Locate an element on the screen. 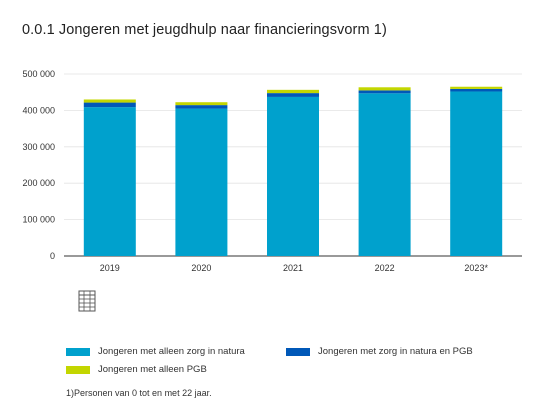 The height and width of the screenshot is (405, 542). legend-label: Jongeren met alleen PGB is located at coordinates (152, 369).